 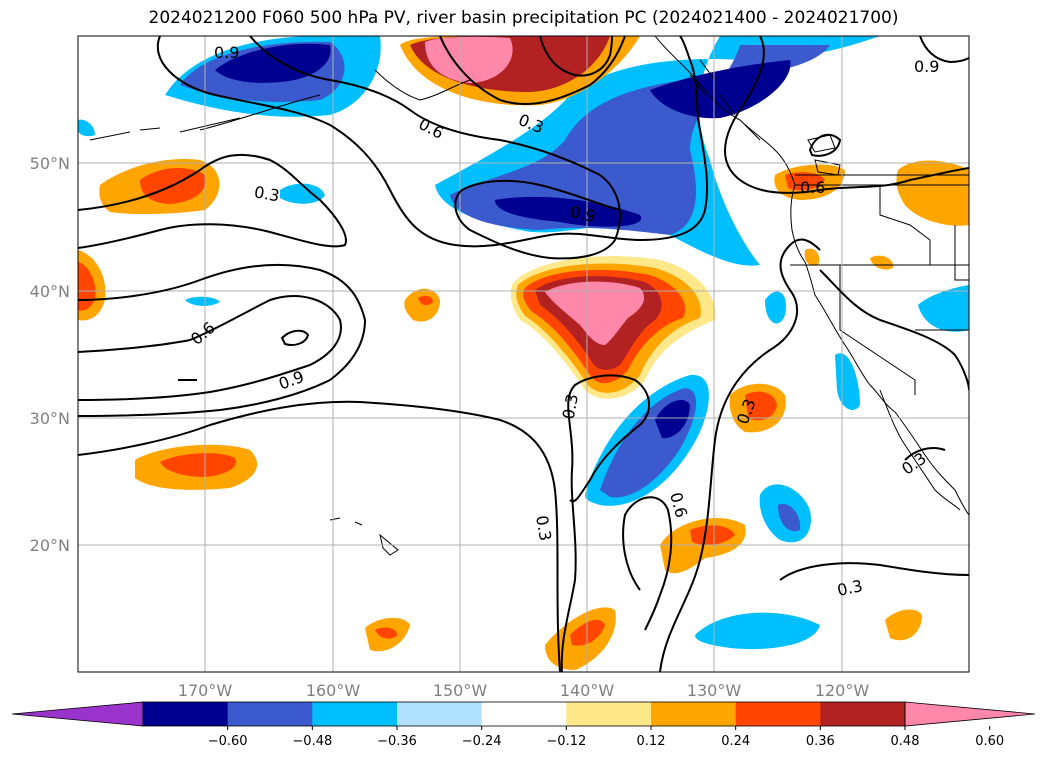 What do you see at coordinates (482, 741) in the screenshot?
I see `colorbar-tick-label: −0.24` at bounding box center [482, 741].